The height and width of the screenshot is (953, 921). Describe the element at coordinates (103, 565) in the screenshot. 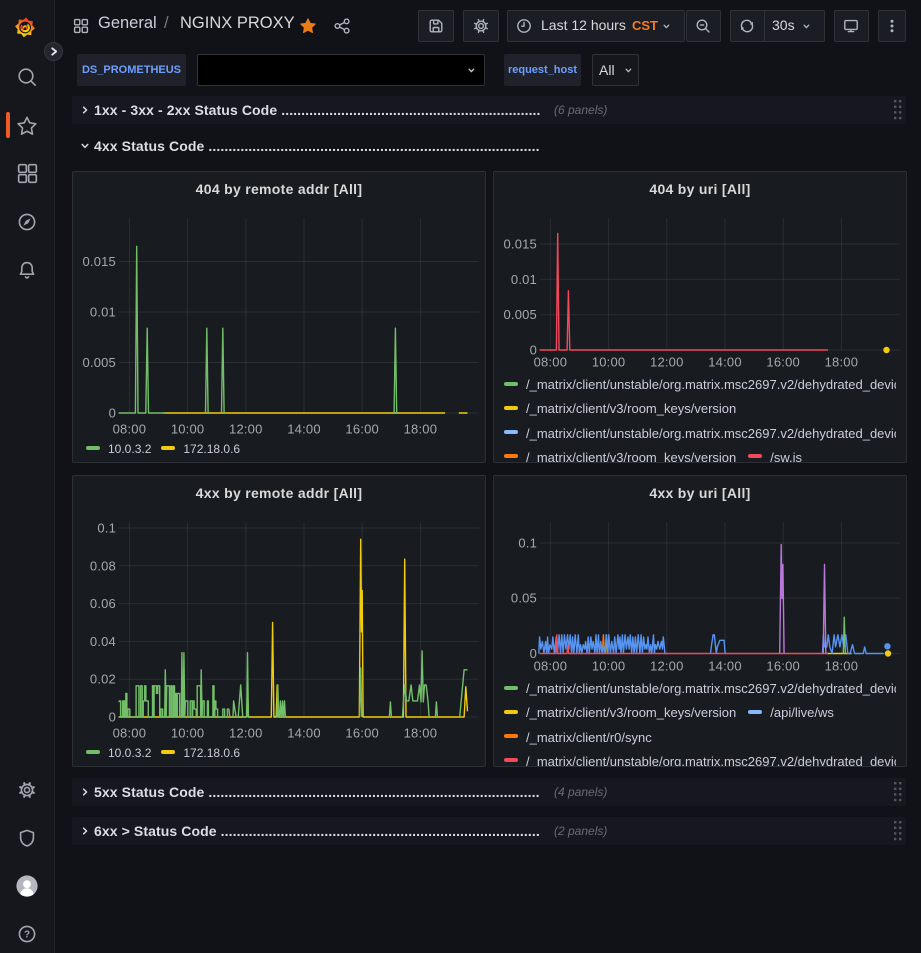

I see `svg-text: 0.08` at that location.